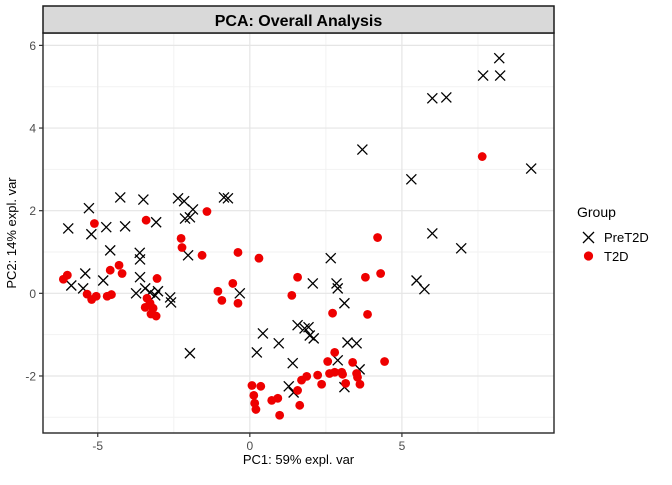 This screenshot has width=672, height=485. I want to click on svg-text: -5, so click(97, 446).